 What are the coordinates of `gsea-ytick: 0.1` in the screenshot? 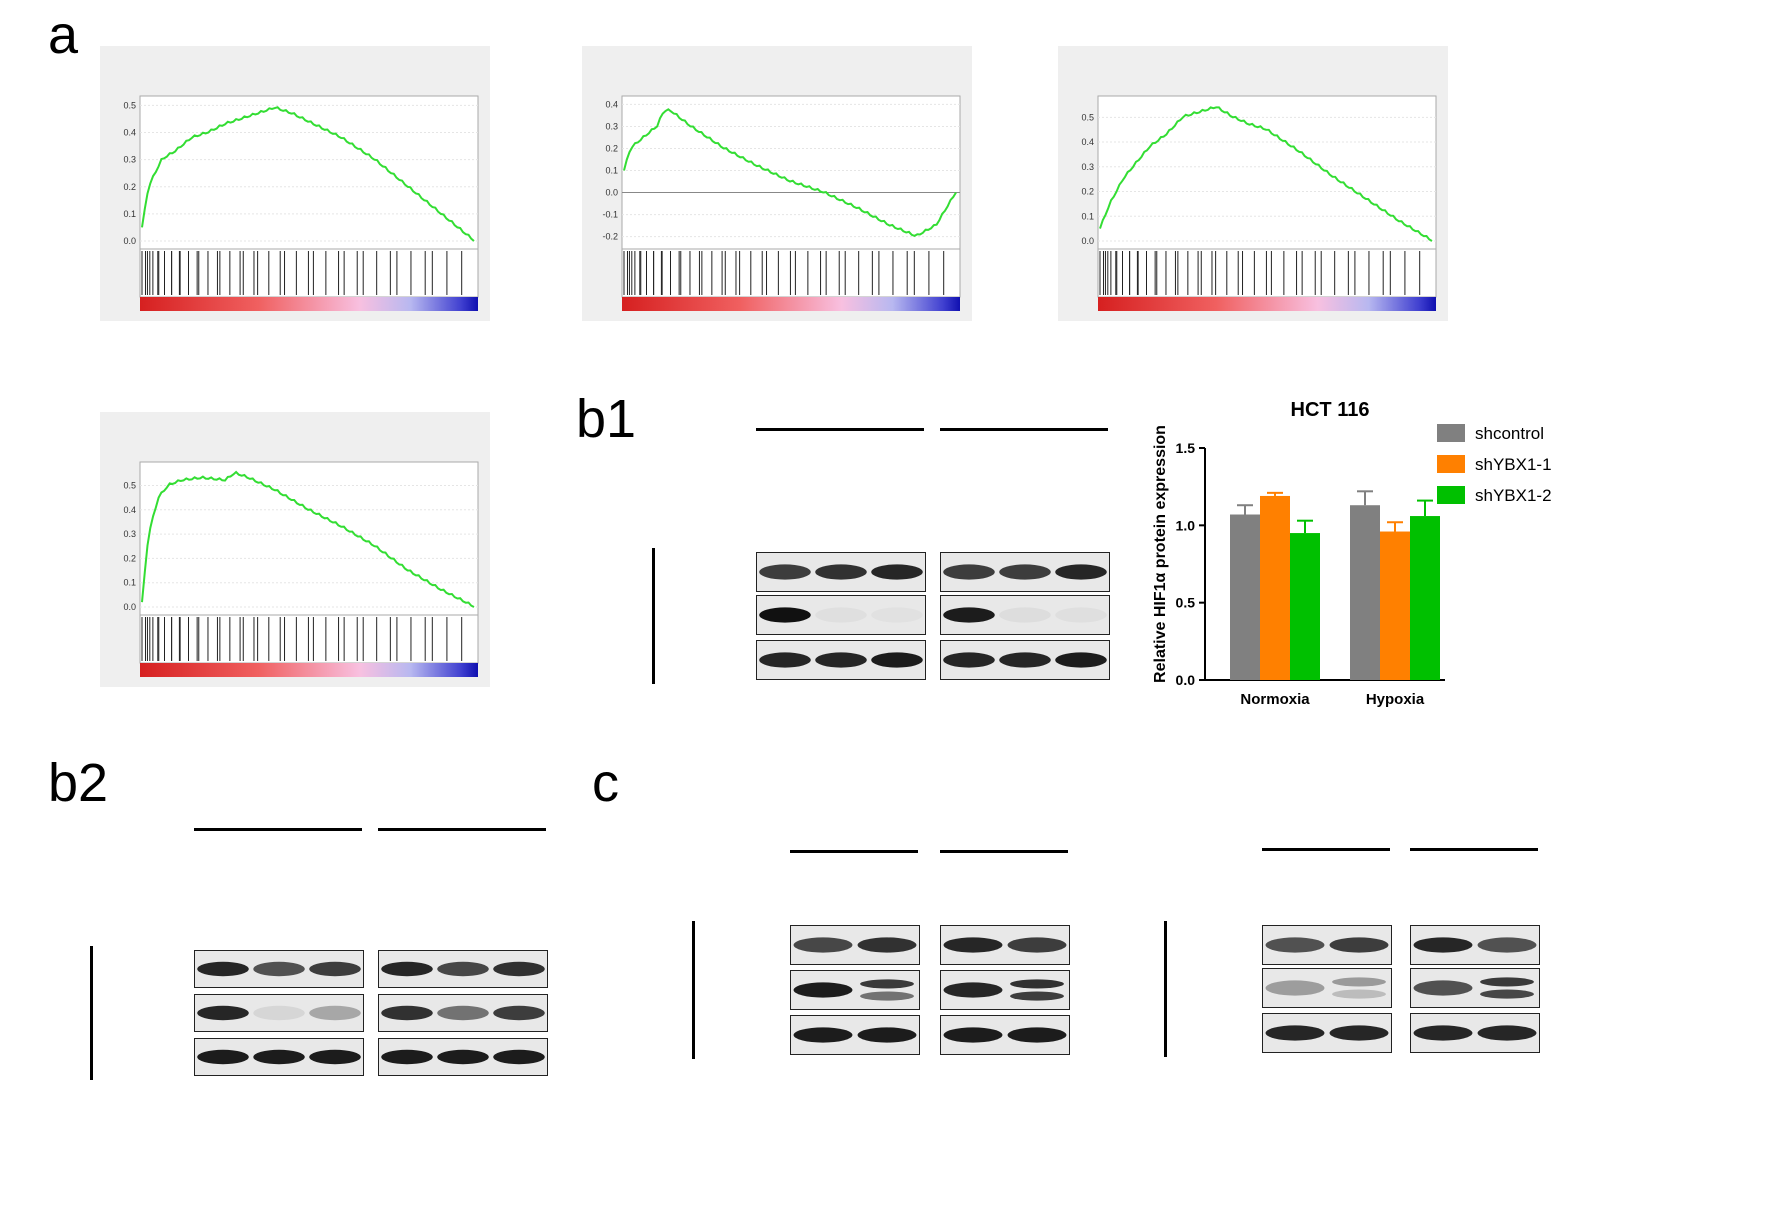 It's located at (1087, 216).